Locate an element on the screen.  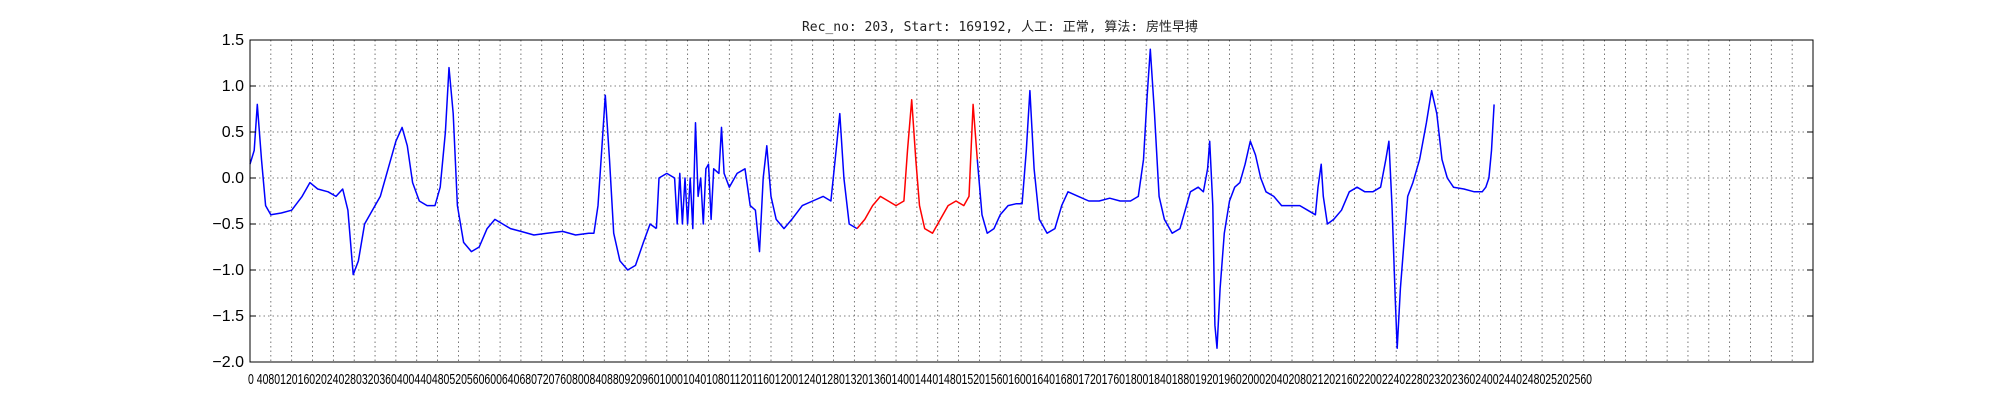
y-tick-label: −2.0 is located at coordinates (228, 362).